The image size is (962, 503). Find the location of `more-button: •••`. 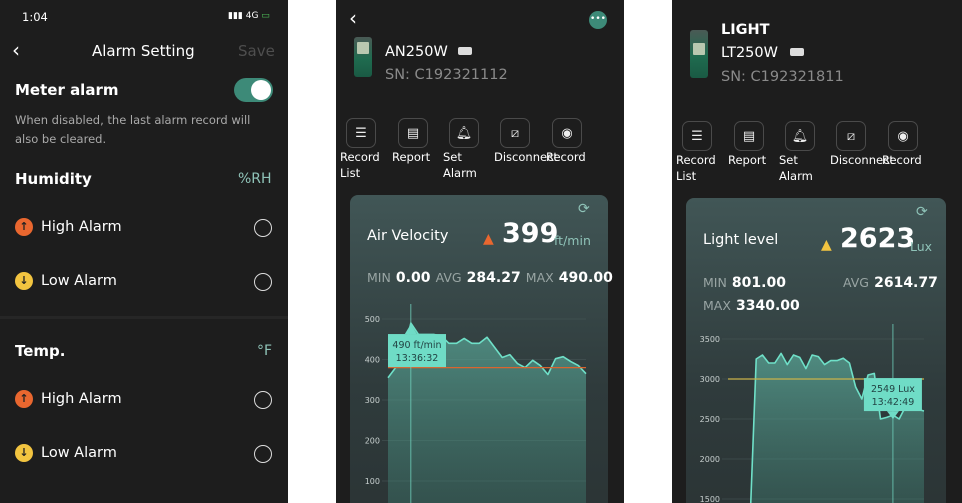

more-button: ••• is located at coordinates (598, 20).